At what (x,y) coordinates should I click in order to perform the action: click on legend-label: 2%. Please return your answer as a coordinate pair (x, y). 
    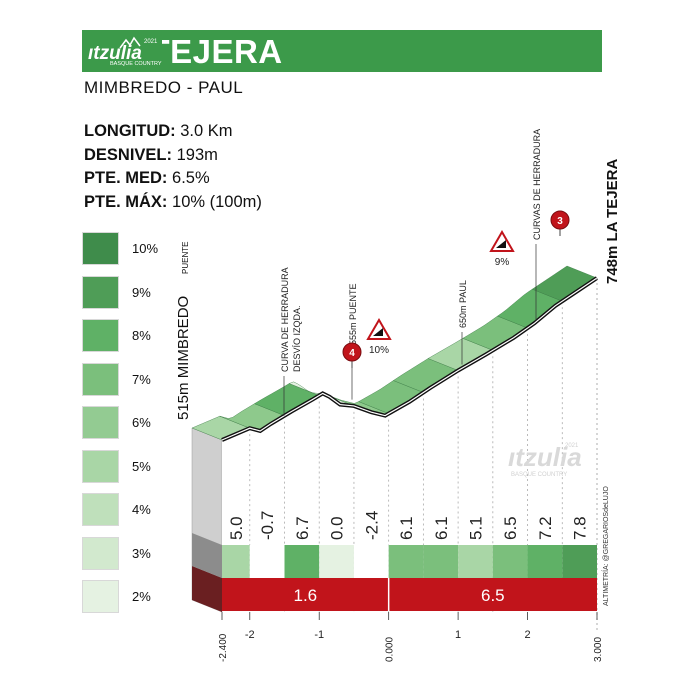
    Looking at the image, I should click on (141, 596).